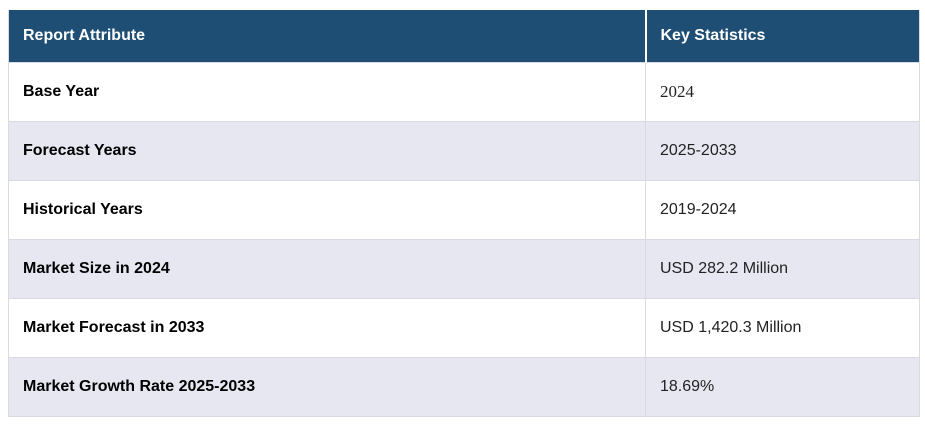 Image resolution: width=925 pixels, height=426 pixels. I want to click on report-attribute-cell: Forecast Years, so click(327, 151).